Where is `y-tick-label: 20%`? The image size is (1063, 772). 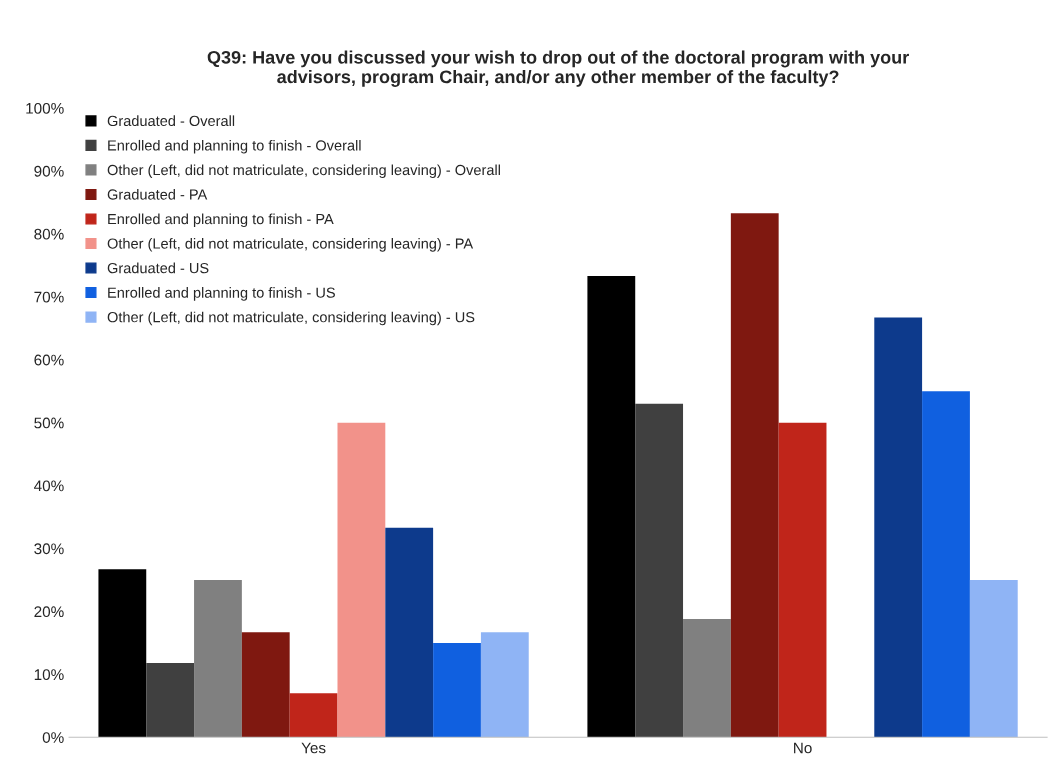 y-tick-label: 20% is located at coordinates (49, 612).